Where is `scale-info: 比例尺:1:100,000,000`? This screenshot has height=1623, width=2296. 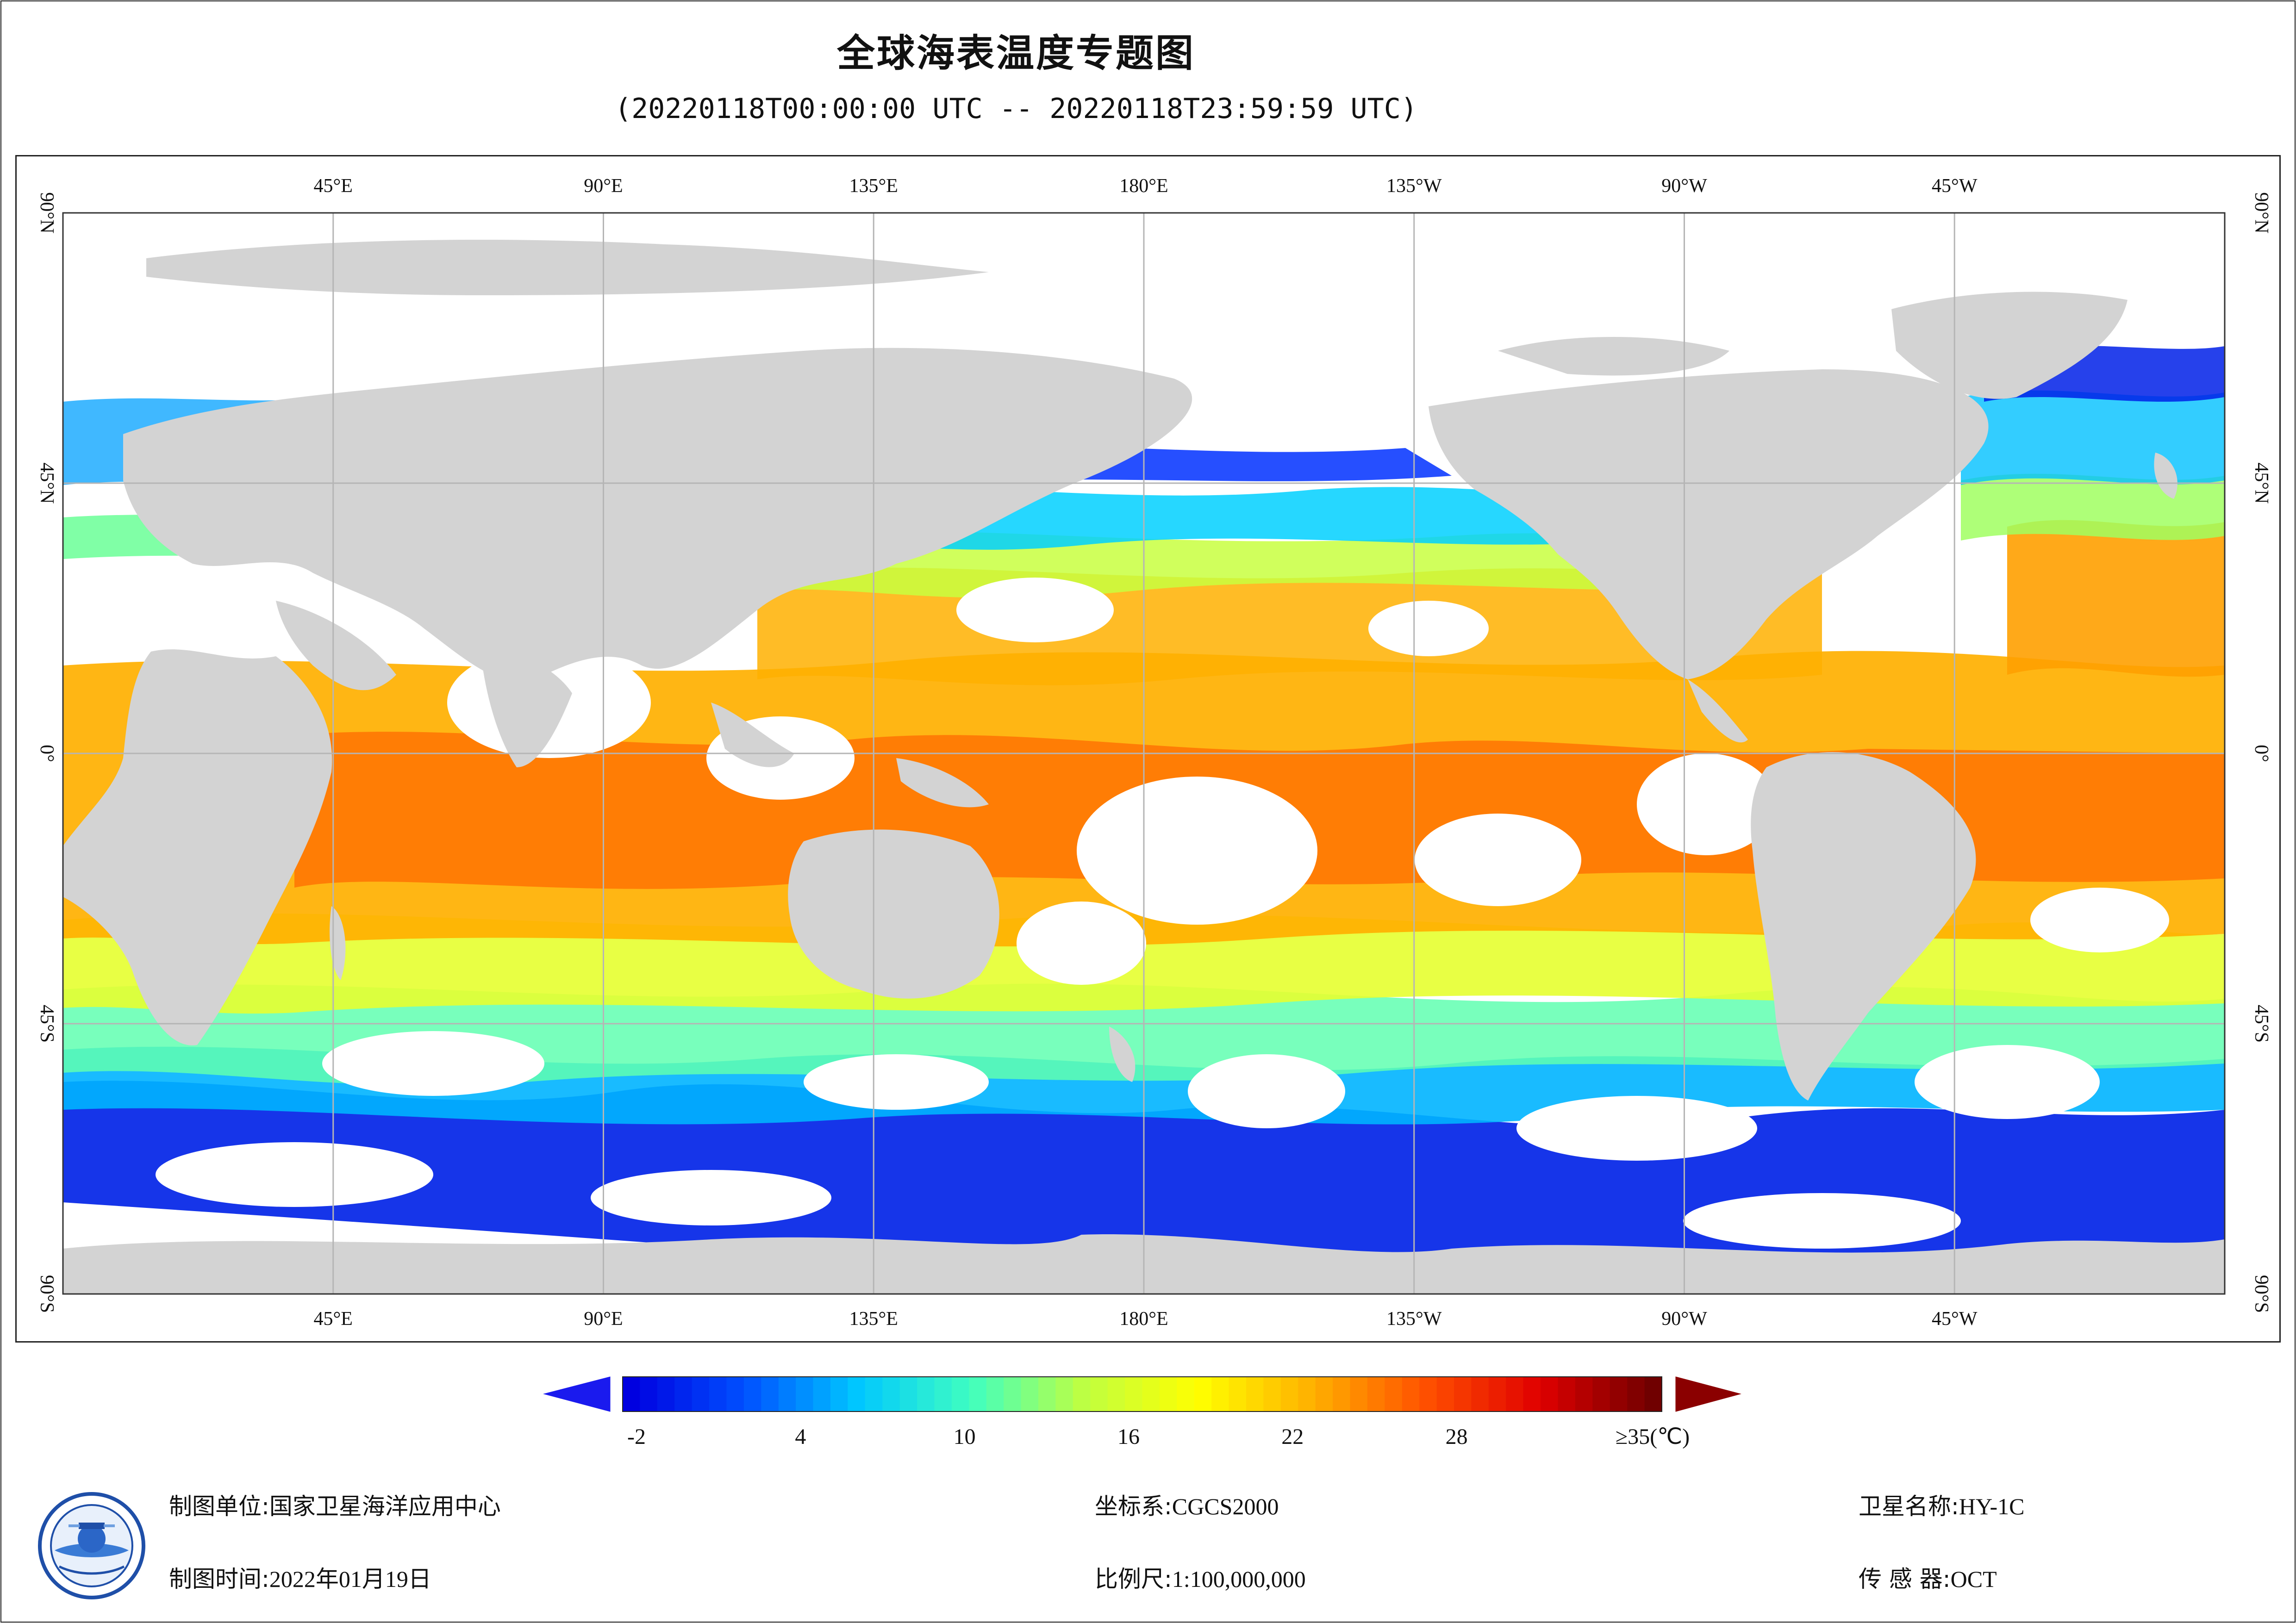 scale-info: 比例尺:1:100,000,000 is located at coordinates (1200, 1577).